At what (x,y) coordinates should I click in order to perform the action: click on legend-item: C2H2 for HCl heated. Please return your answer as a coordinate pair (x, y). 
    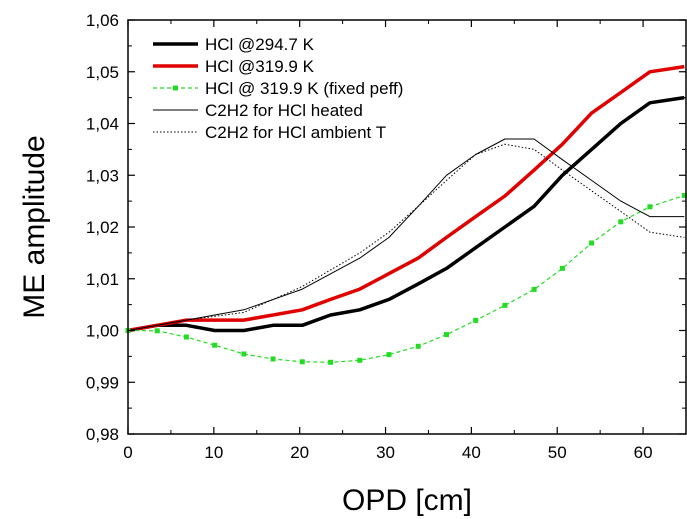
    Looking at the image, I should click on (258, 110).